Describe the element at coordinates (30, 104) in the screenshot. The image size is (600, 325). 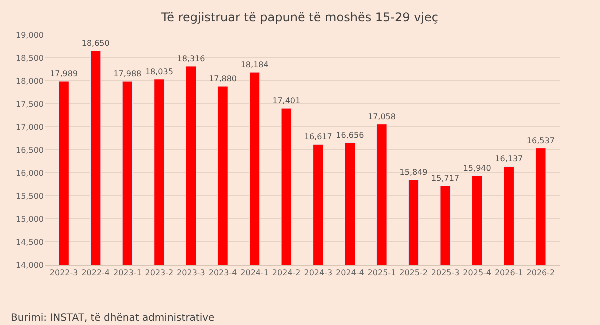
I see `y-tick-label: 17,500` at that location.